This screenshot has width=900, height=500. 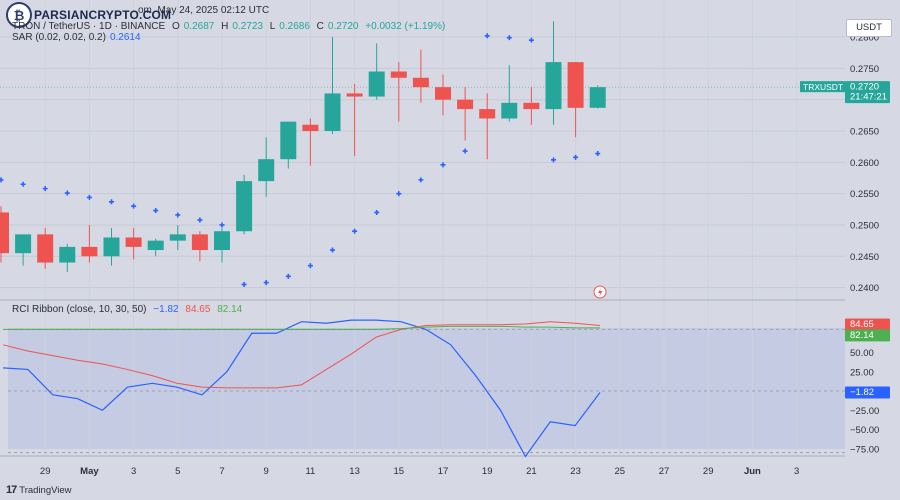 What do you see at coordinates (864, 430) in the screenshot?
I see `rci-tick-label: −50.00` at bounding box center [864, 430].